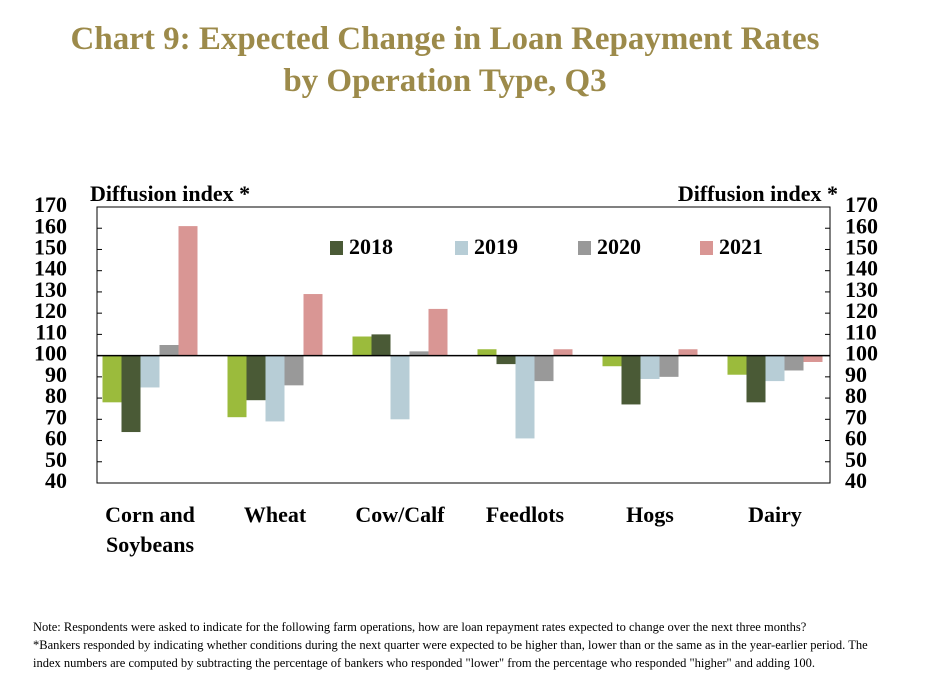  What do you see at coordinates (56, 374) in the screenshot?
I see `y-tick-label: 90` at bounding box center [56, 374].